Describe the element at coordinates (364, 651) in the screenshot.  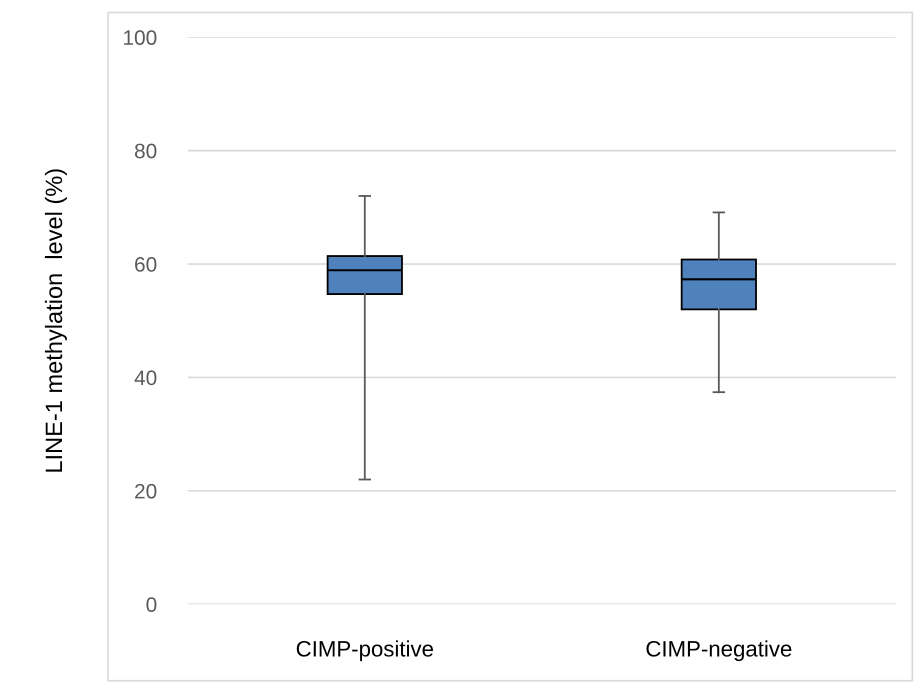
I see `x-tick-label: CIMP-positive` at that location.